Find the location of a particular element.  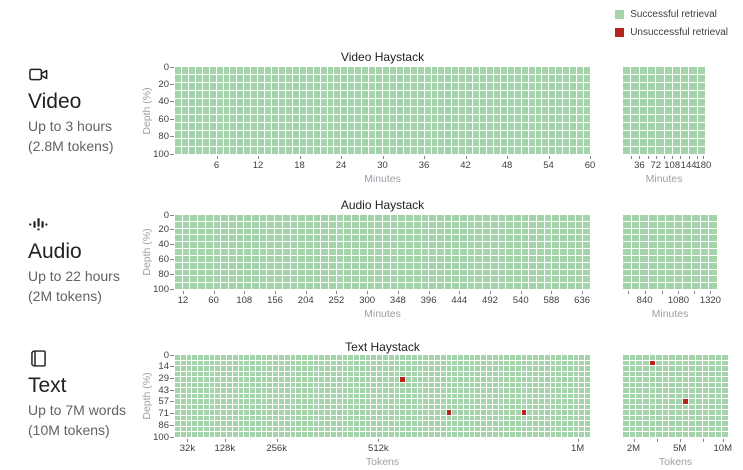

y-tick-label: 100 is located at coordinates (161, 289).